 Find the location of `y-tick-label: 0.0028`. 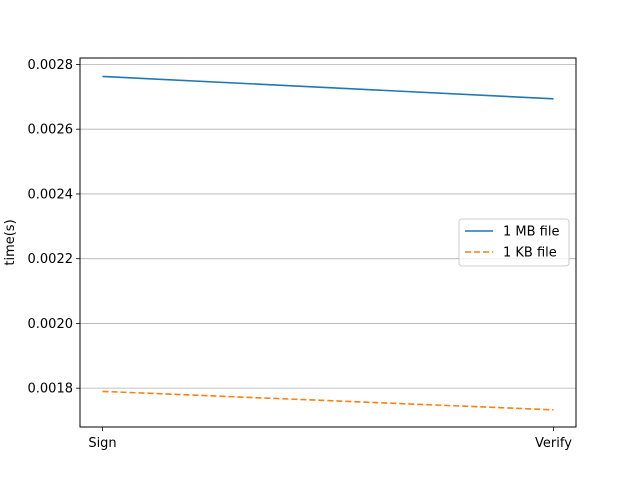

y-tick-label: 0.0028 is located at coordinates (51, 65).